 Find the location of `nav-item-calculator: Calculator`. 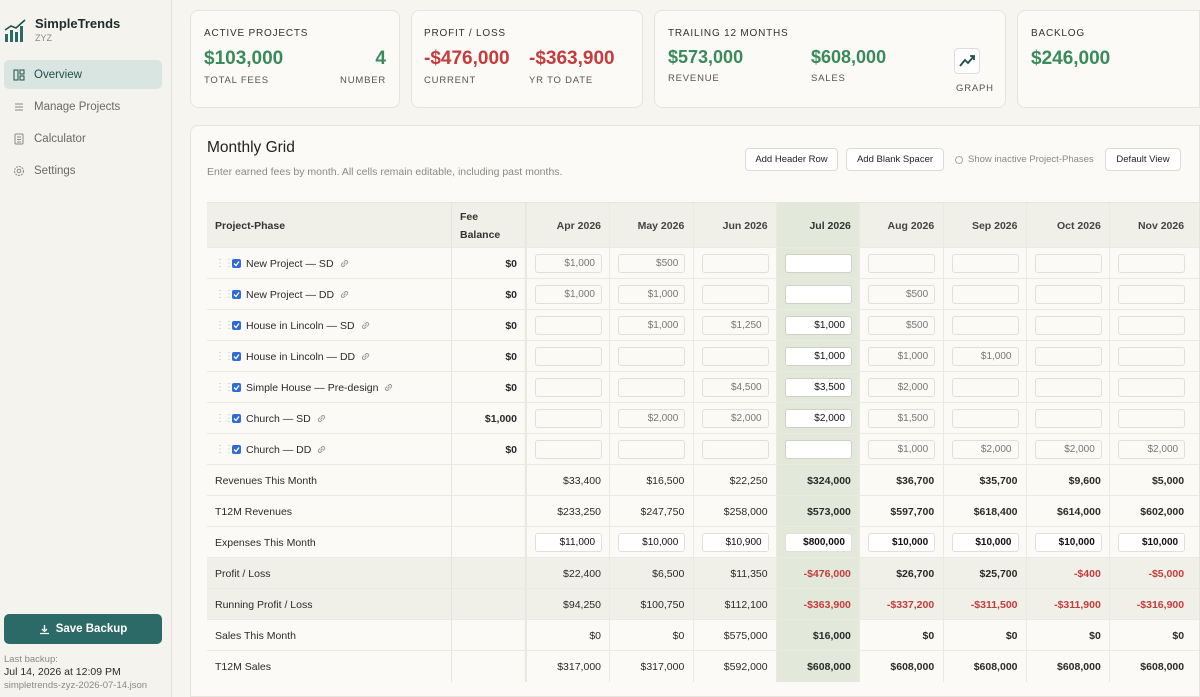

nav-item-calculator: Calculator is located at coordinates (83, 138).